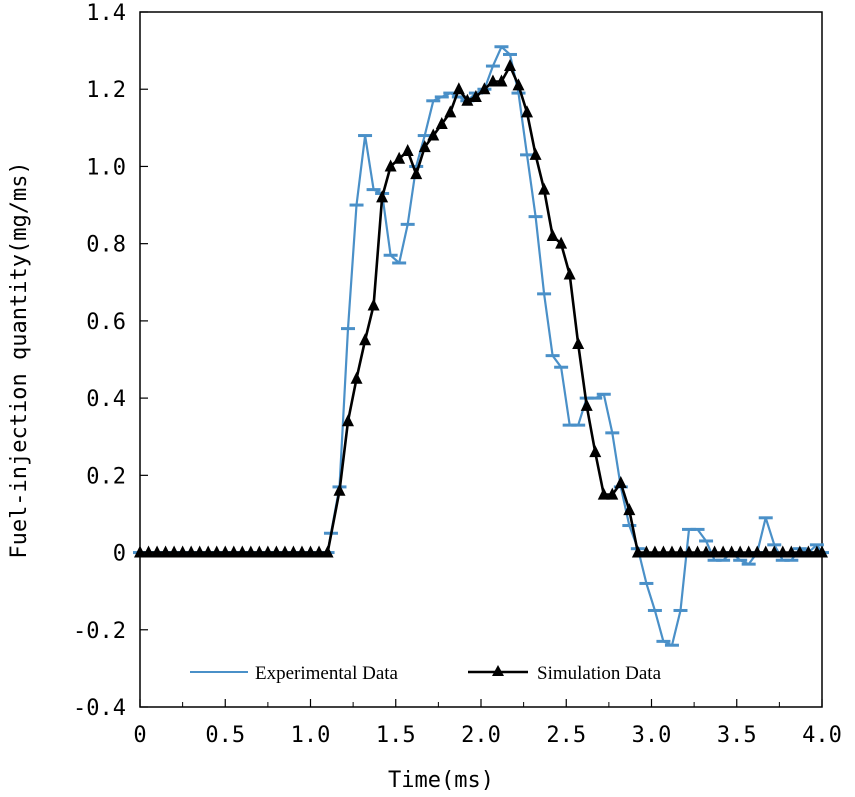 This screenshot has height=797, width=855. I want to click on y-tick-label: 0.4, so click(106, 399).